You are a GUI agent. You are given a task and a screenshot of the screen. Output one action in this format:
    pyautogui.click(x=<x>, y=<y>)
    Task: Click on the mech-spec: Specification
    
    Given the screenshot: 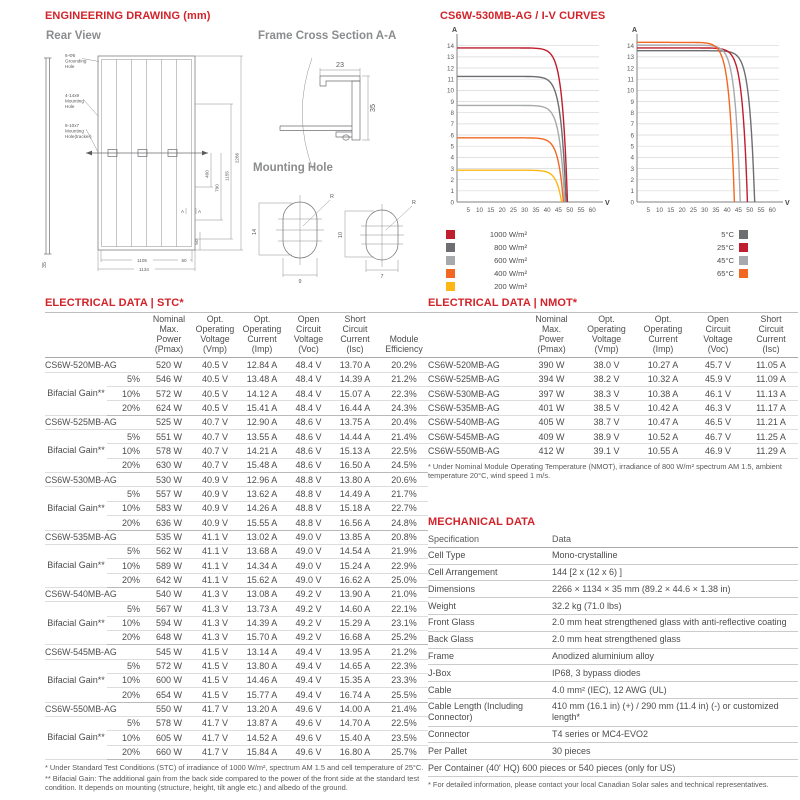 What is the action you would take?
    pyautogui.click(x=490, y=539)
    